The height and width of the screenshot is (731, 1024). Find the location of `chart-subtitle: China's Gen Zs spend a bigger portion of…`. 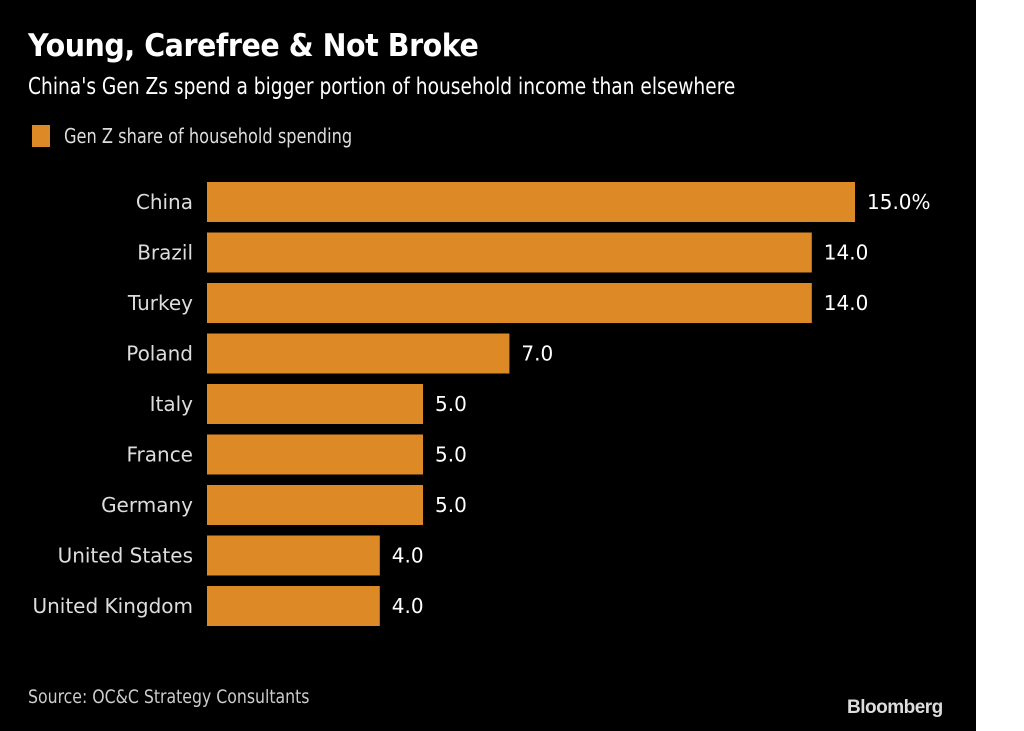

chart-subtitle: China's Gen Zs spend a bigger portion of… is located at coordinates (382, 87).